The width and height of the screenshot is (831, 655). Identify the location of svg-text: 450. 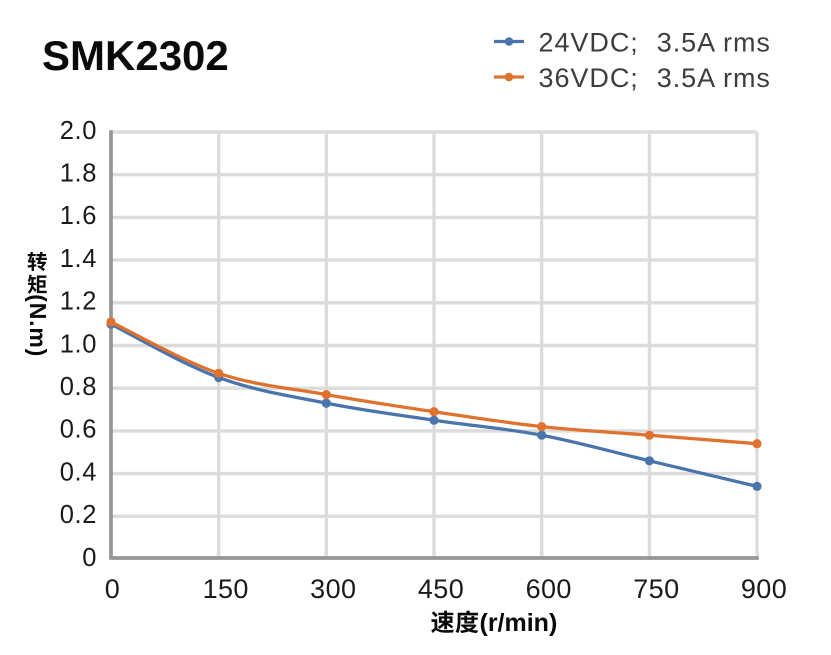
(441, 589).